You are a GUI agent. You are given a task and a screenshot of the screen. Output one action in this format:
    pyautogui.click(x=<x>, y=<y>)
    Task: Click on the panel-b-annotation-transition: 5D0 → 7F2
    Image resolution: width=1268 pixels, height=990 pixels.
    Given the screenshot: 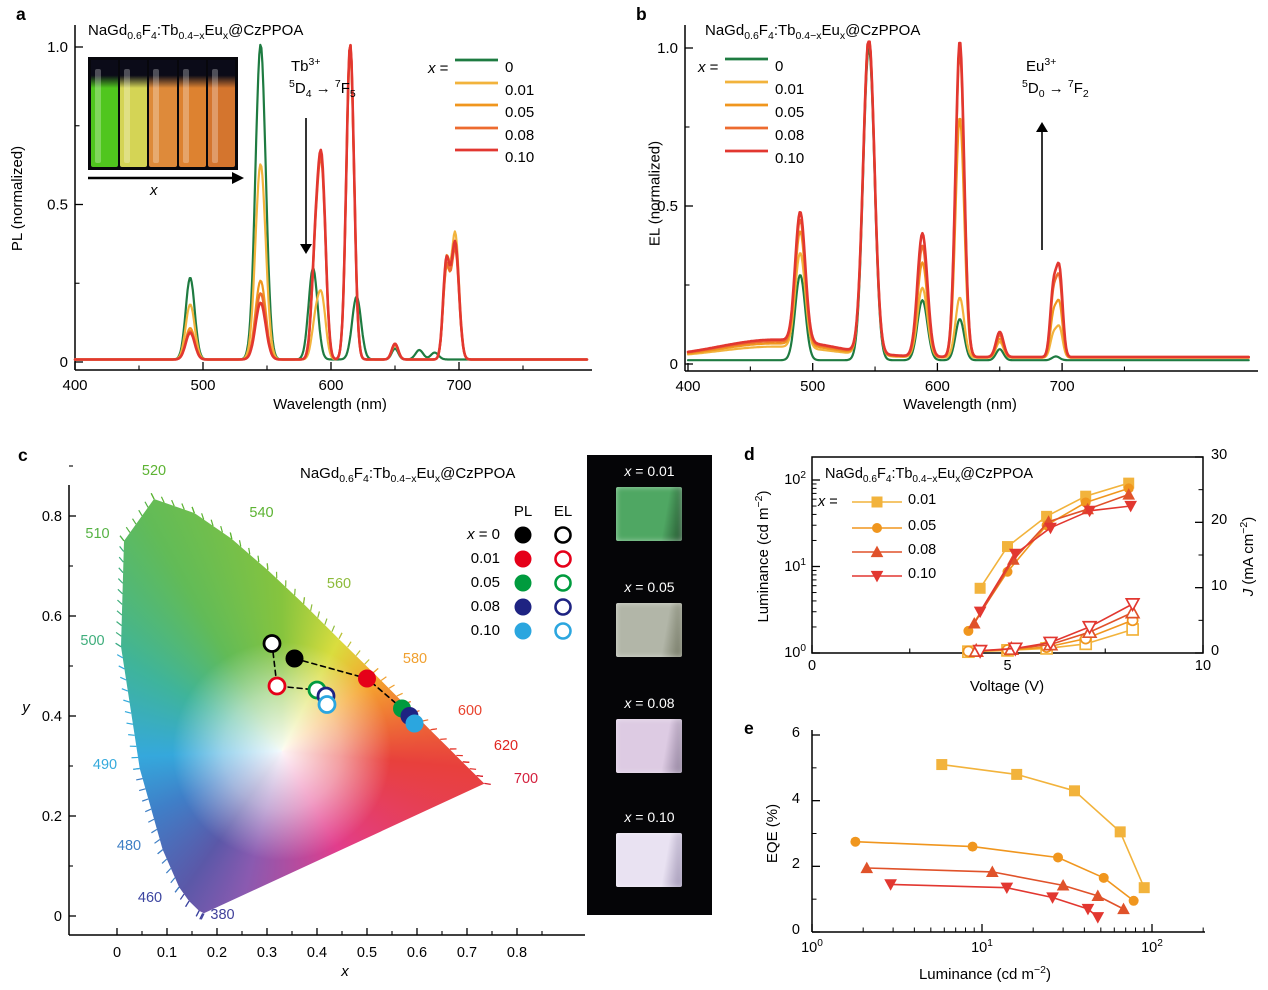 What is the action you would take?
    pyautogui.click(x=1055, y=89)
    